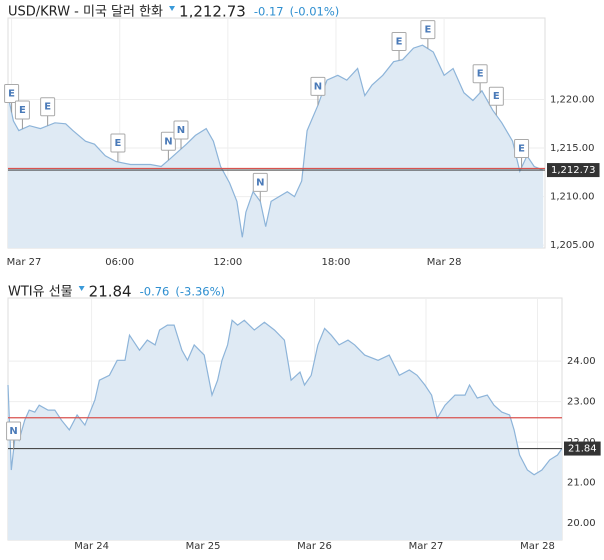 The image size is (604, 560). Describe the element at coordinates (572, 100) in the screenshot. I see `y-tick-label: 1,220.00` at that location.